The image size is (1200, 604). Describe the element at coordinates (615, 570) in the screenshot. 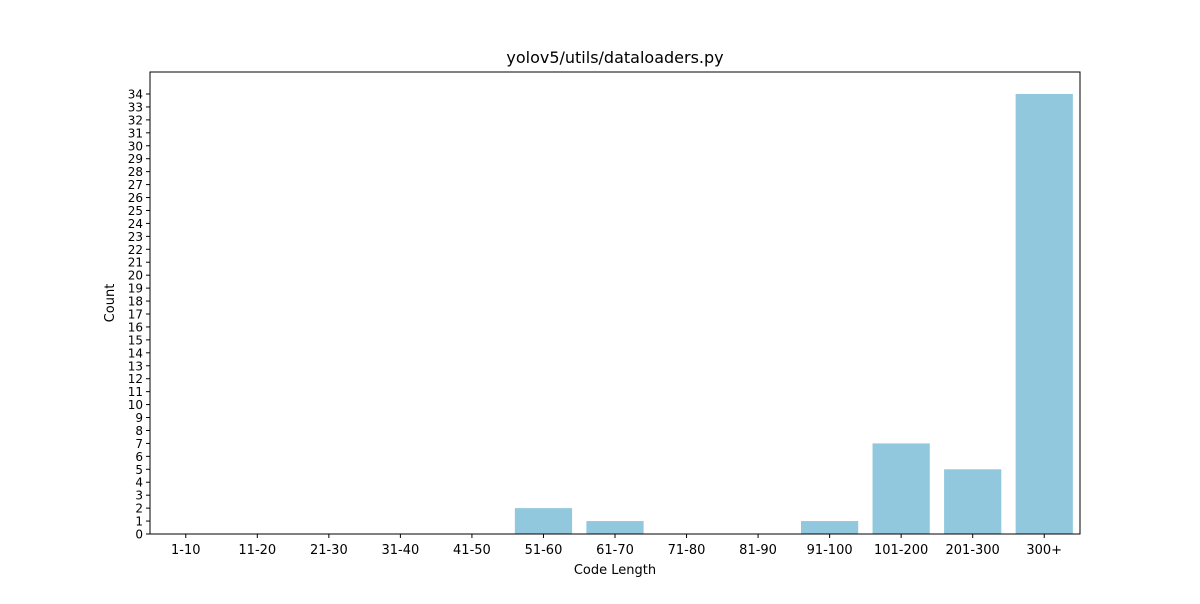

I see `x-axis-label: Code Length` at that location.